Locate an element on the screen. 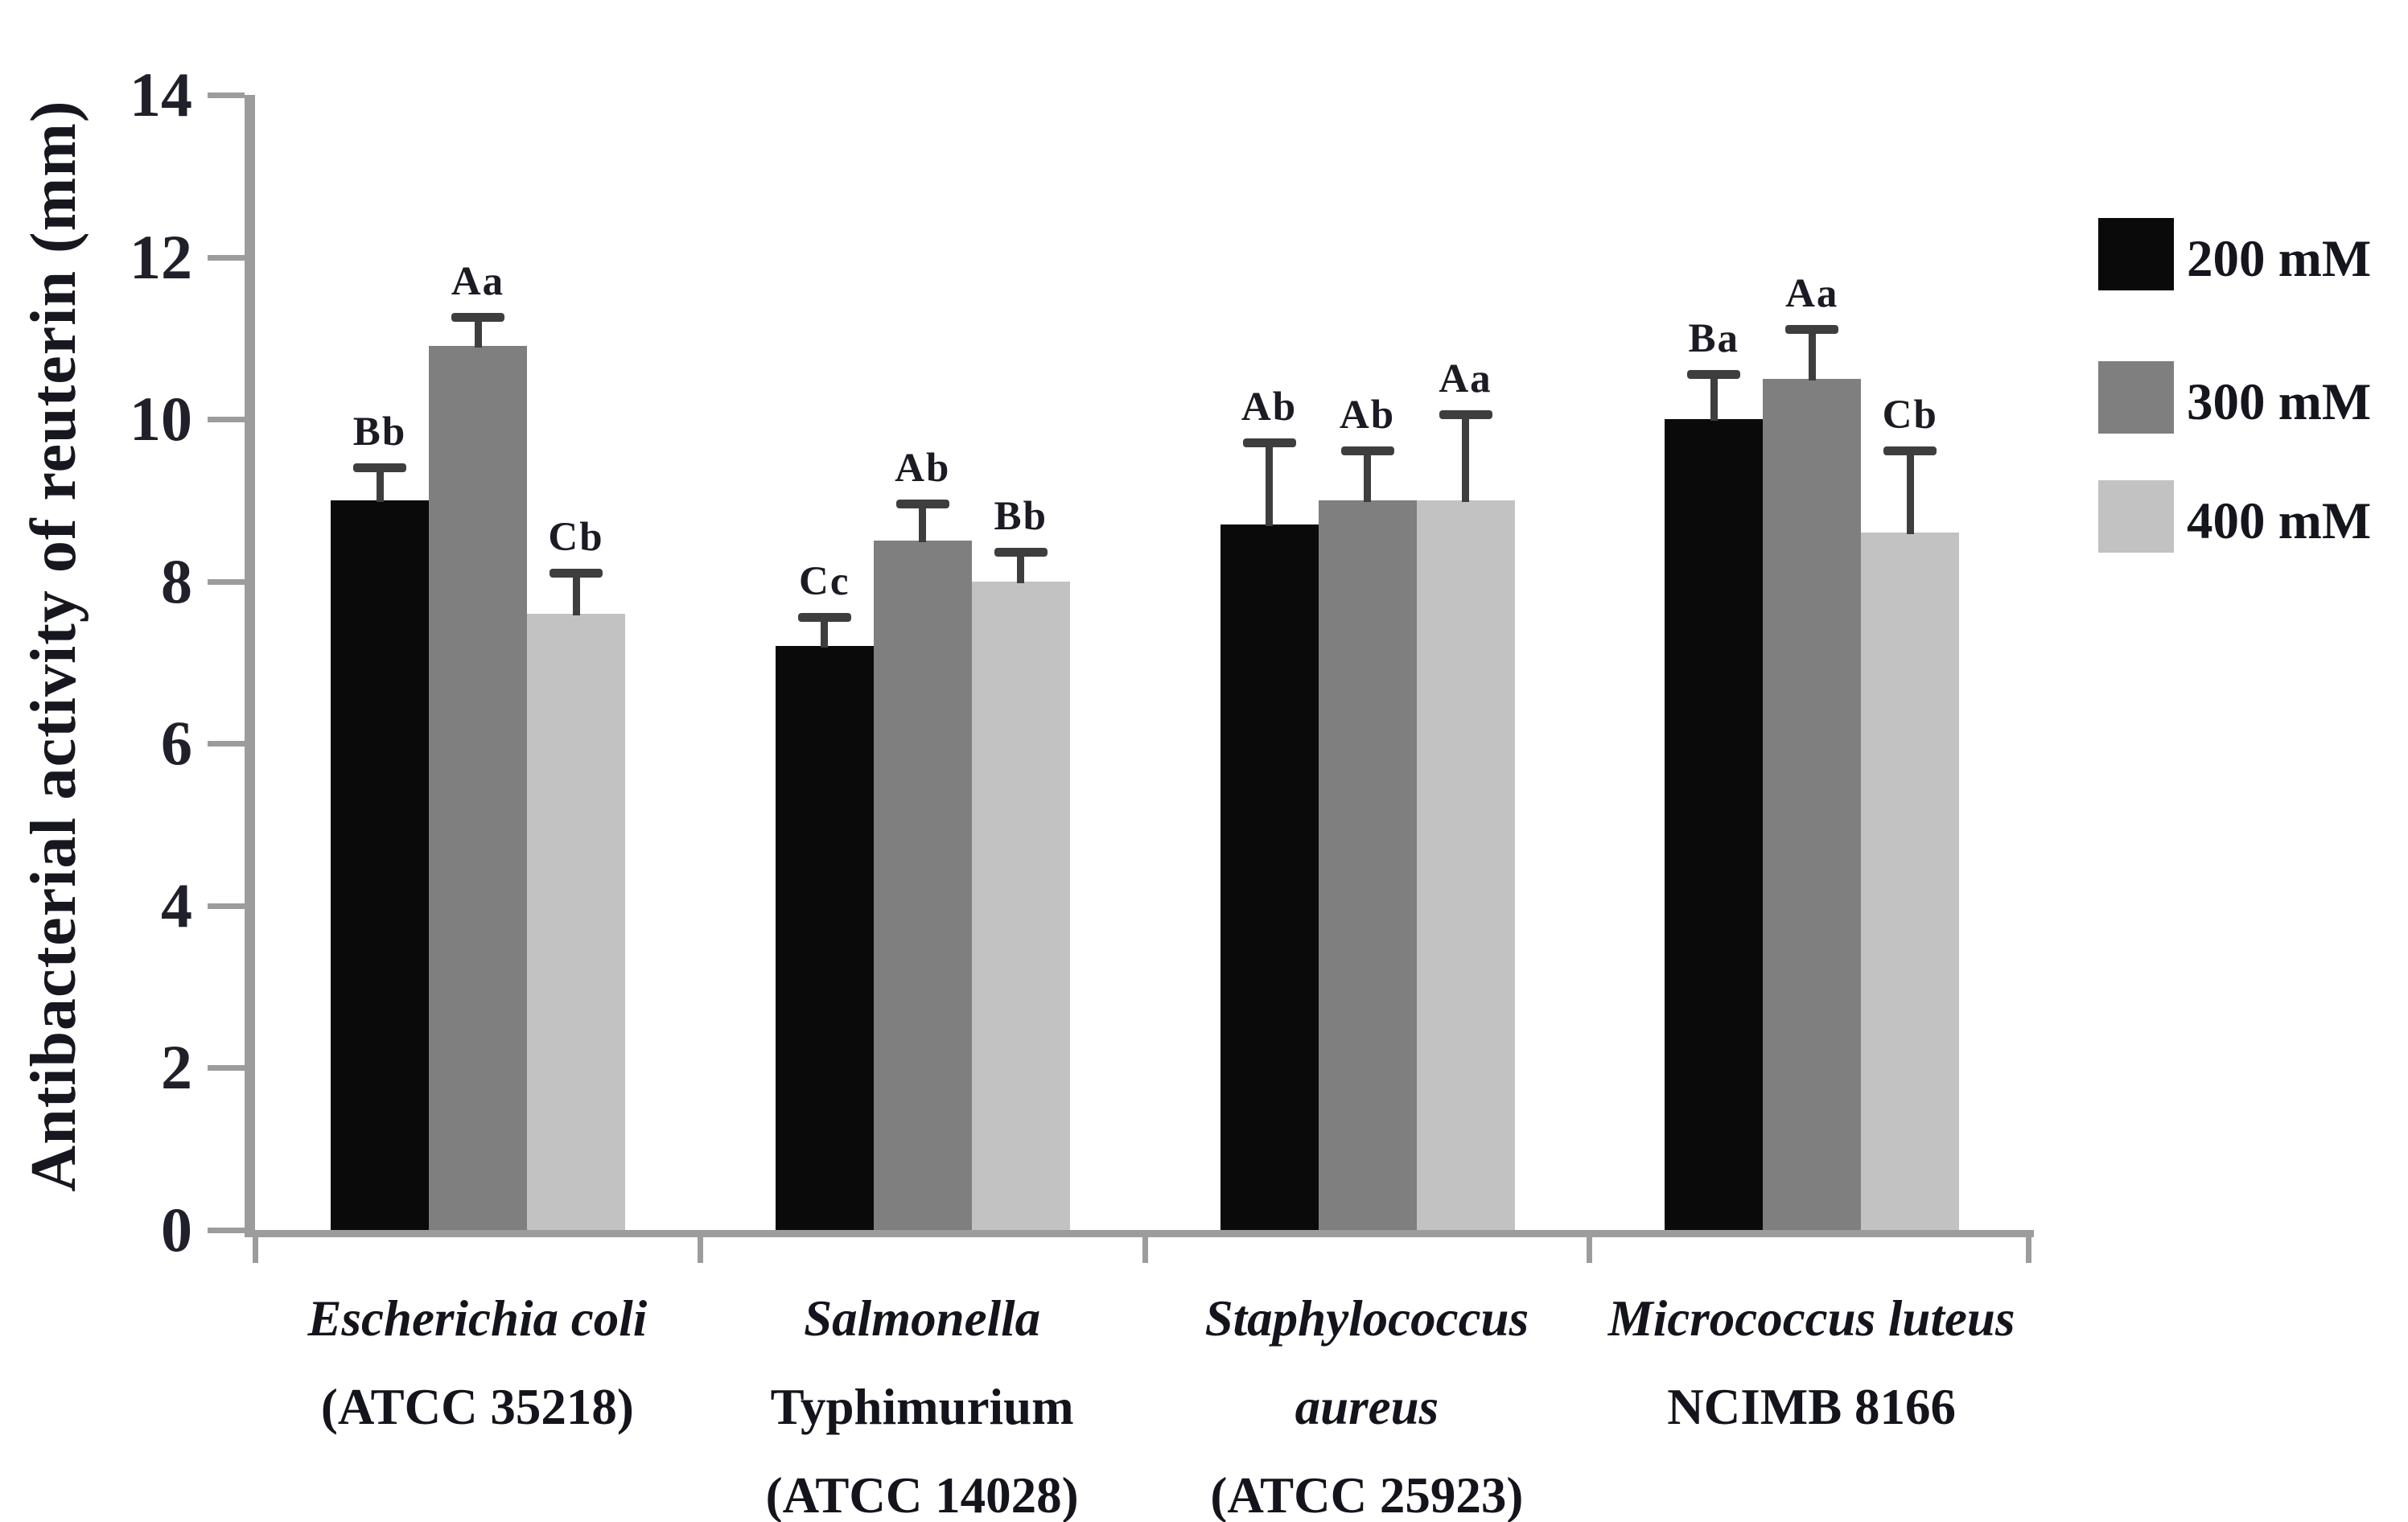 The image size is (2408, 1522). bar-300mM-staphylococcus-aureus is located at coordinates (1367, 865).